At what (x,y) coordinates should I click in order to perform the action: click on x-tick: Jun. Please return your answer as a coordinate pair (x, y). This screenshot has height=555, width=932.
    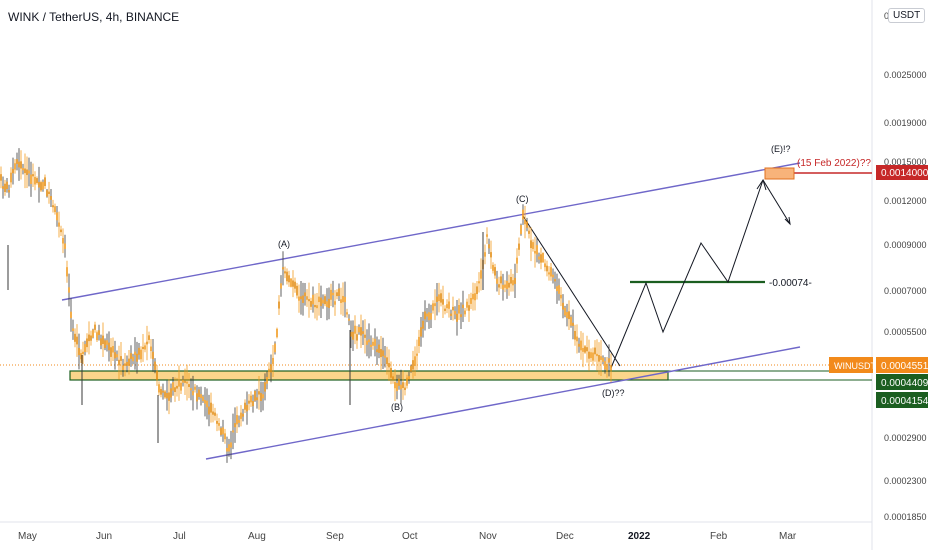
    Looking at the image, I should click on (104, 536).